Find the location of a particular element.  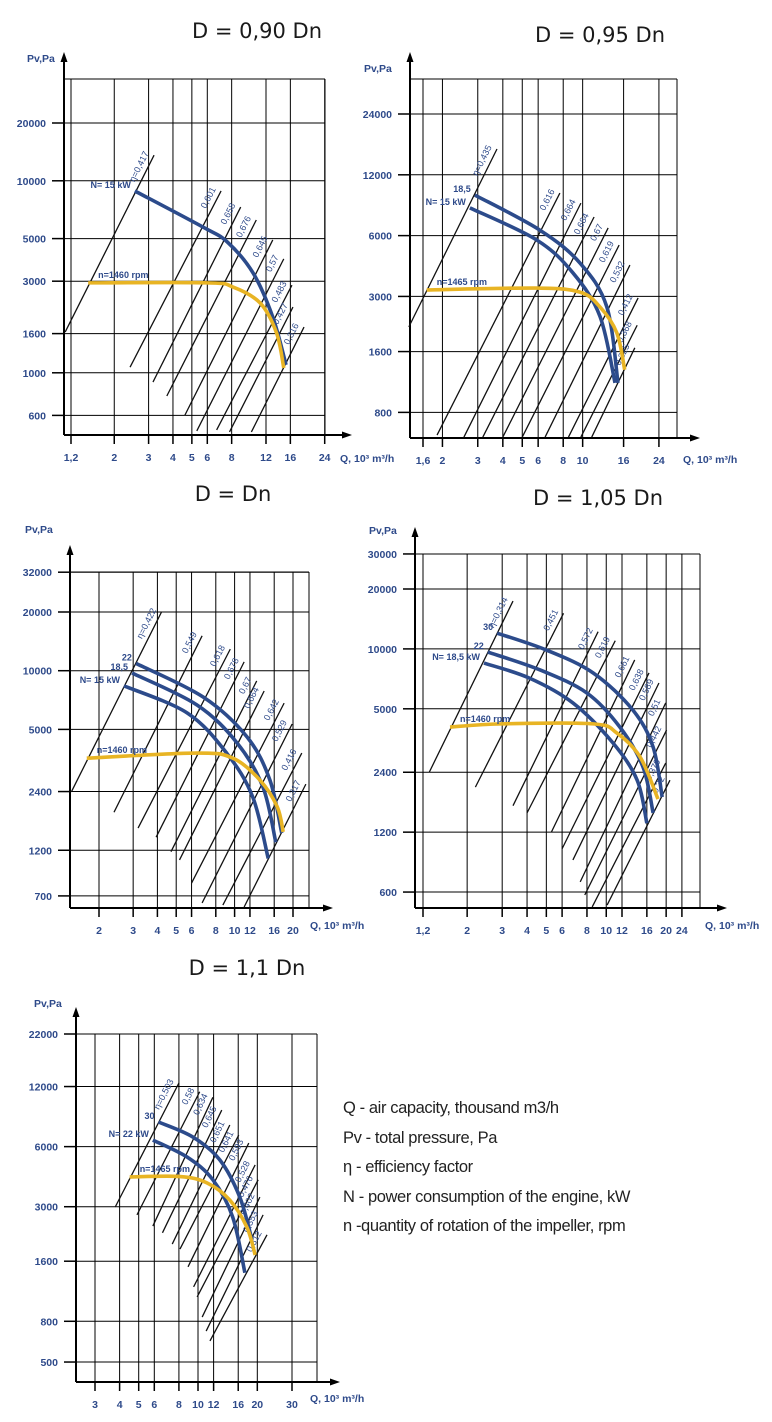

efficiency-label: 0,601 is located at coordinates (208, 197).